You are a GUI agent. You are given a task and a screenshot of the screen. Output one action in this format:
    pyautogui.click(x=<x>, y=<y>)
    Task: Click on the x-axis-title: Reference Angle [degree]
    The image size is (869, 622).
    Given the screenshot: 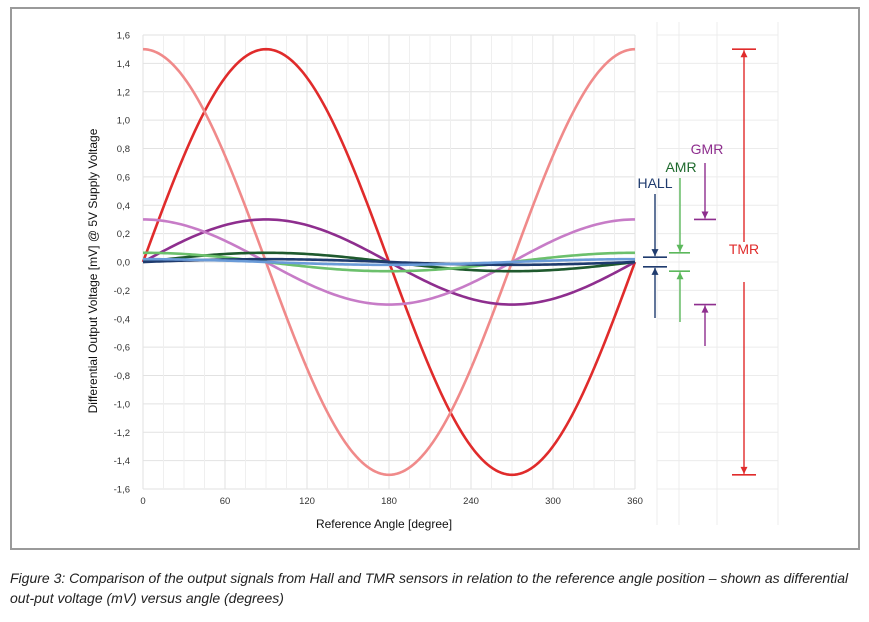 What is the action you would take?
    pyautogui.click(x=384, y=524)
    